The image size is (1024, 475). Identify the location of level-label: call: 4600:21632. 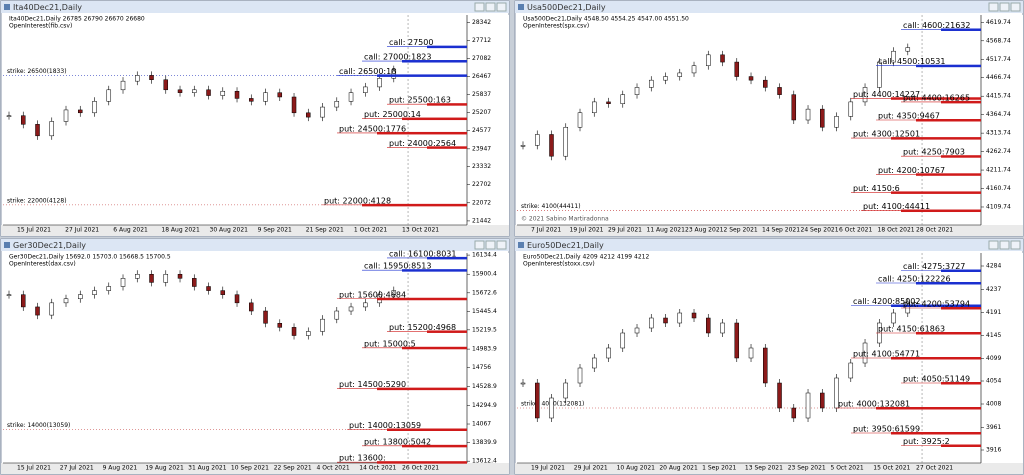
(937, 25).